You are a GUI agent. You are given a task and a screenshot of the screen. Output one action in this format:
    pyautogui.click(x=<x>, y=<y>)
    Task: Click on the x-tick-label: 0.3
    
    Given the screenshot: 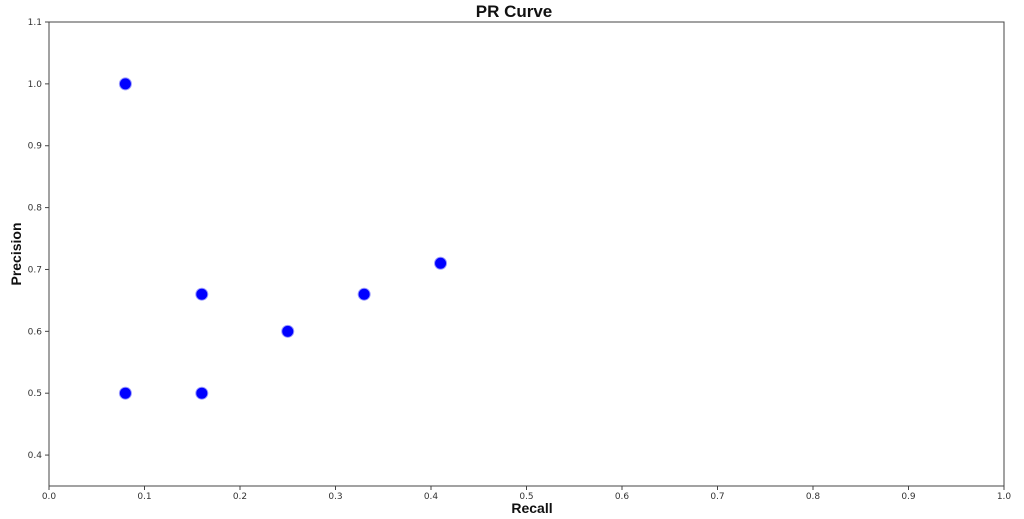 What is the action you would take?
    pyautogui.click(x=335, y=497)
    